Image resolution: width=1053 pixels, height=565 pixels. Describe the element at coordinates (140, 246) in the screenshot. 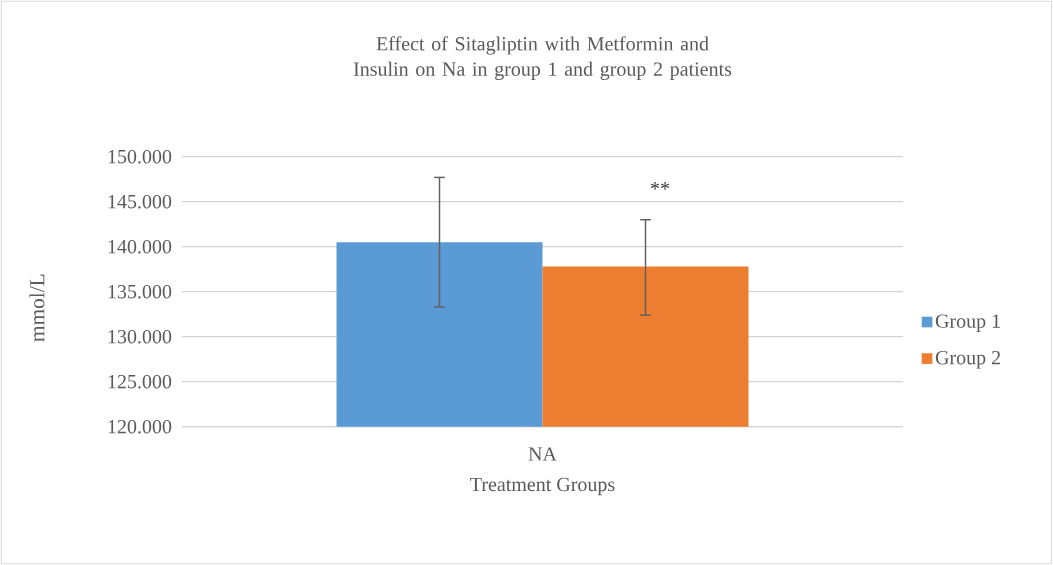

I see `y-tick-label: 140.000` at that location.